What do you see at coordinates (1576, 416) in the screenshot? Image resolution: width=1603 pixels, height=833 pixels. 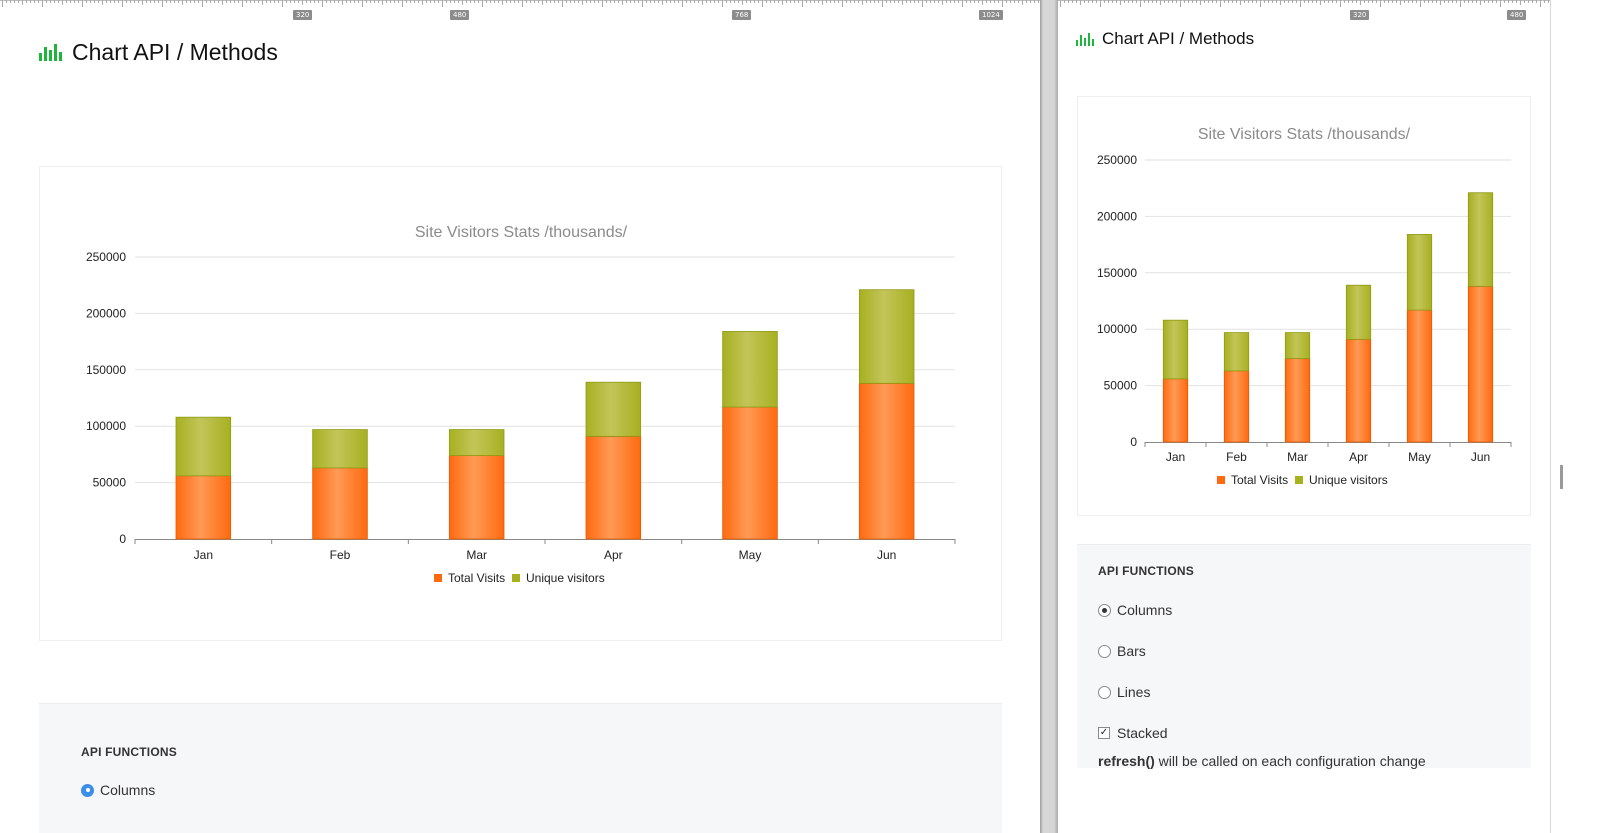 I see `frame-edge` at bounding box center [1576, 416].